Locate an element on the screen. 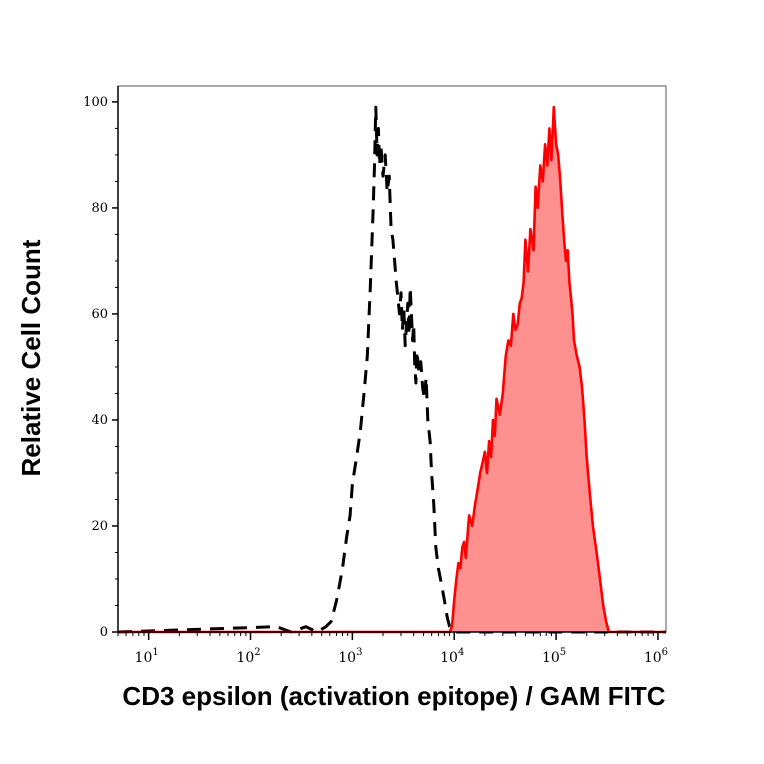 The height and width of the screenshot is (764, 764). y-tick-label: 60 is located at coordinates (99, 314).